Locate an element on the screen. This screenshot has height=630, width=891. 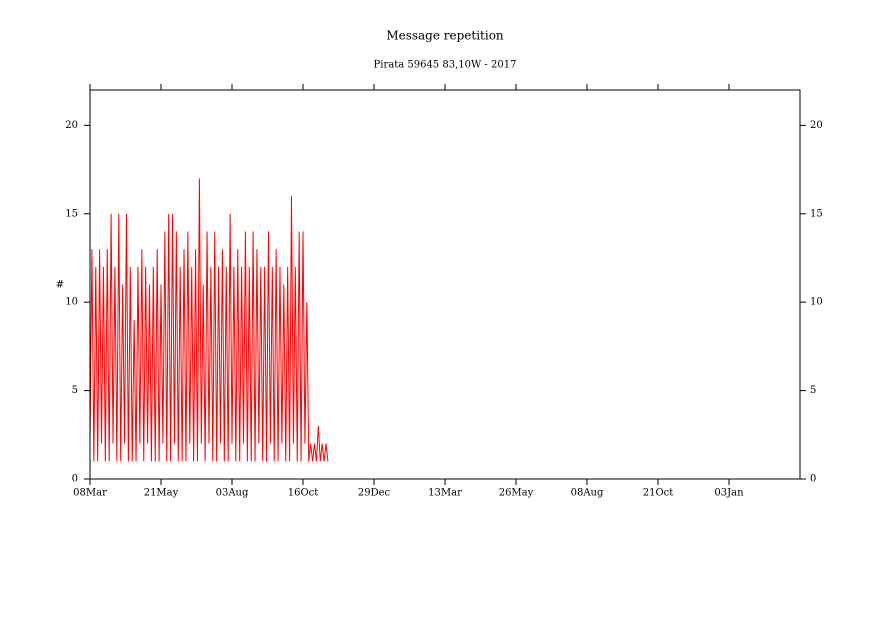
y-axis-label: # is located at coordinates (60, 285).